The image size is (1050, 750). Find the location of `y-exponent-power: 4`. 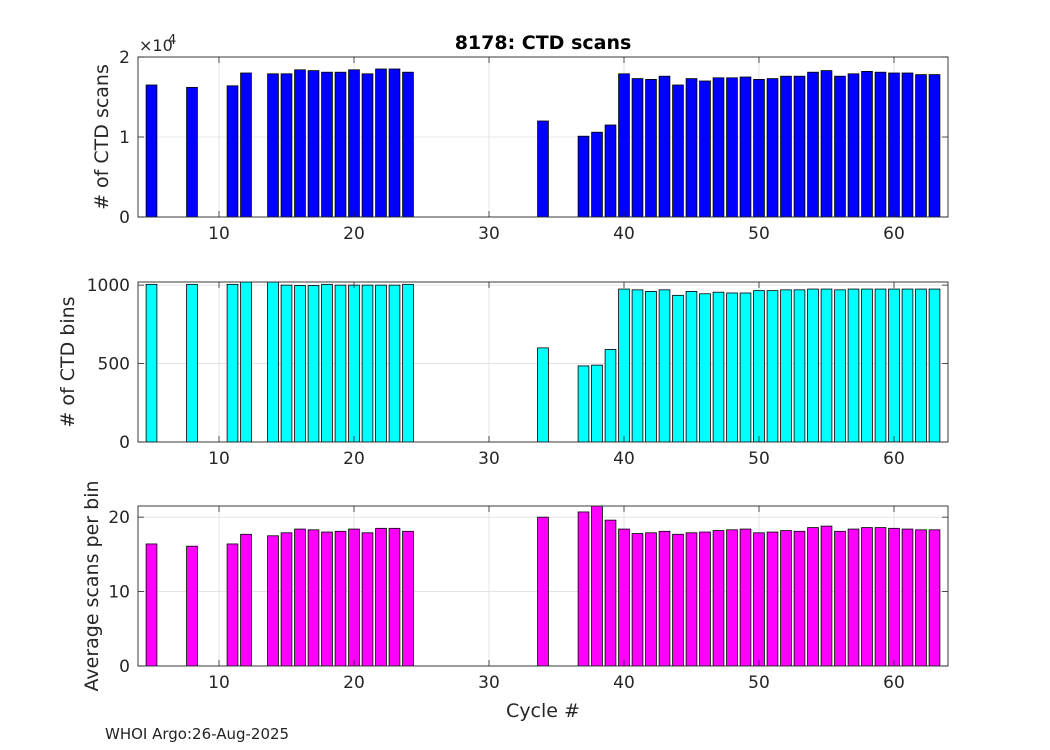

y-exponent-power: 4 is located at coordinates (172, 40).